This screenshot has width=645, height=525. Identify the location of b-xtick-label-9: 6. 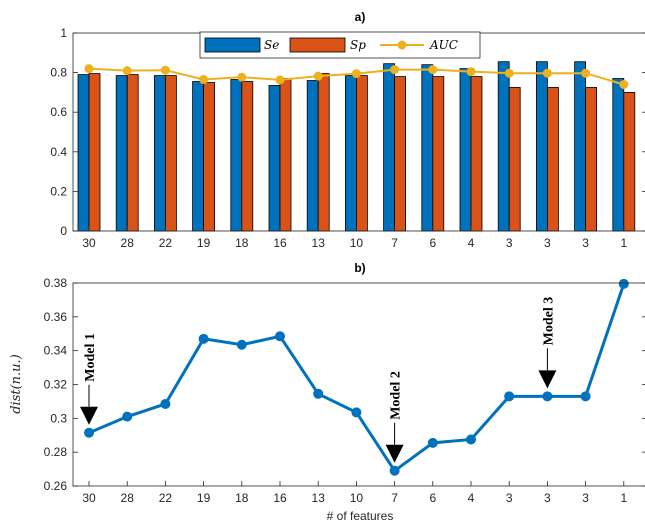
(432, 498).